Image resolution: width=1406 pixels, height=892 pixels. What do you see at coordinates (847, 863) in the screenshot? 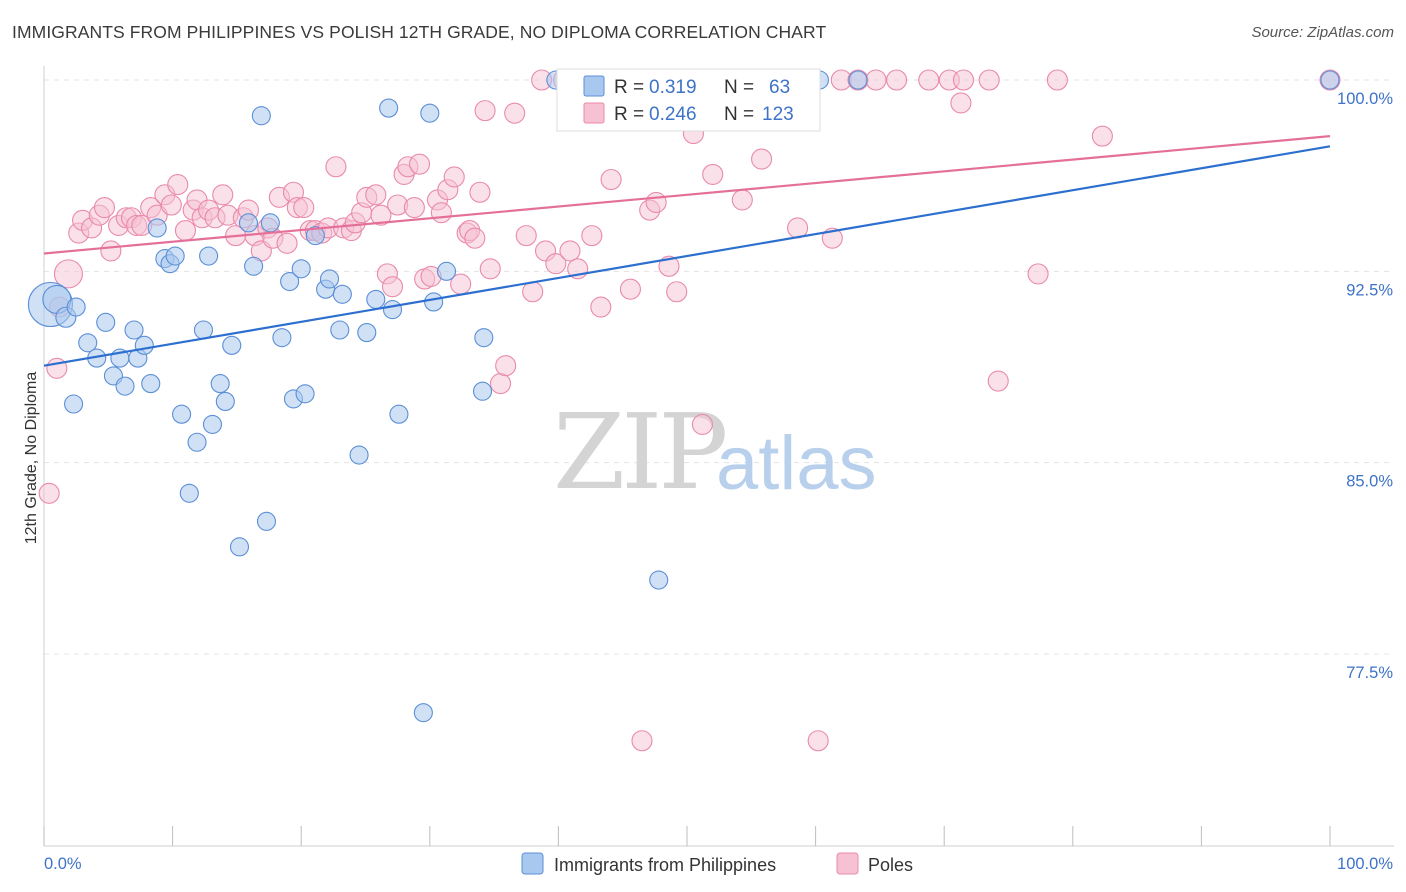
I see `series-legend-swatch-poles` at bounding box center [847, 863].